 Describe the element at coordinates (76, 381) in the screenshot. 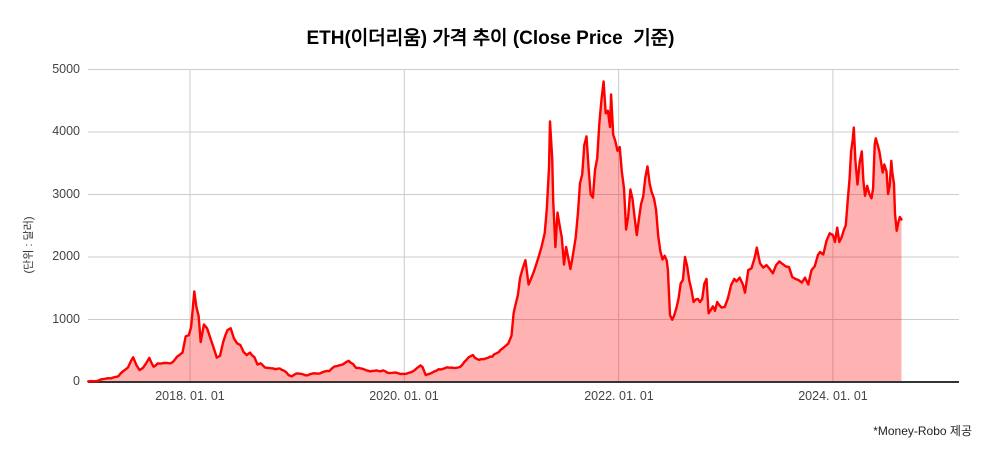

I see `y-axis-tick-label: 0` at that location.